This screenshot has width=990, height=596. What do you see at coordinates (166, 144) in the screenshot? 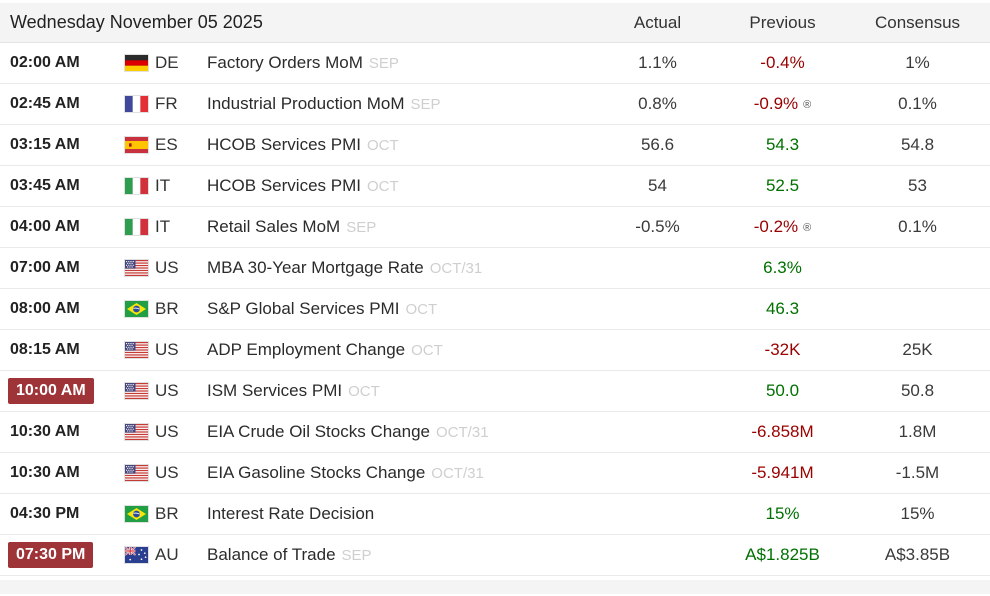
I see `country-code: ES` at bounding box center [166, 144].